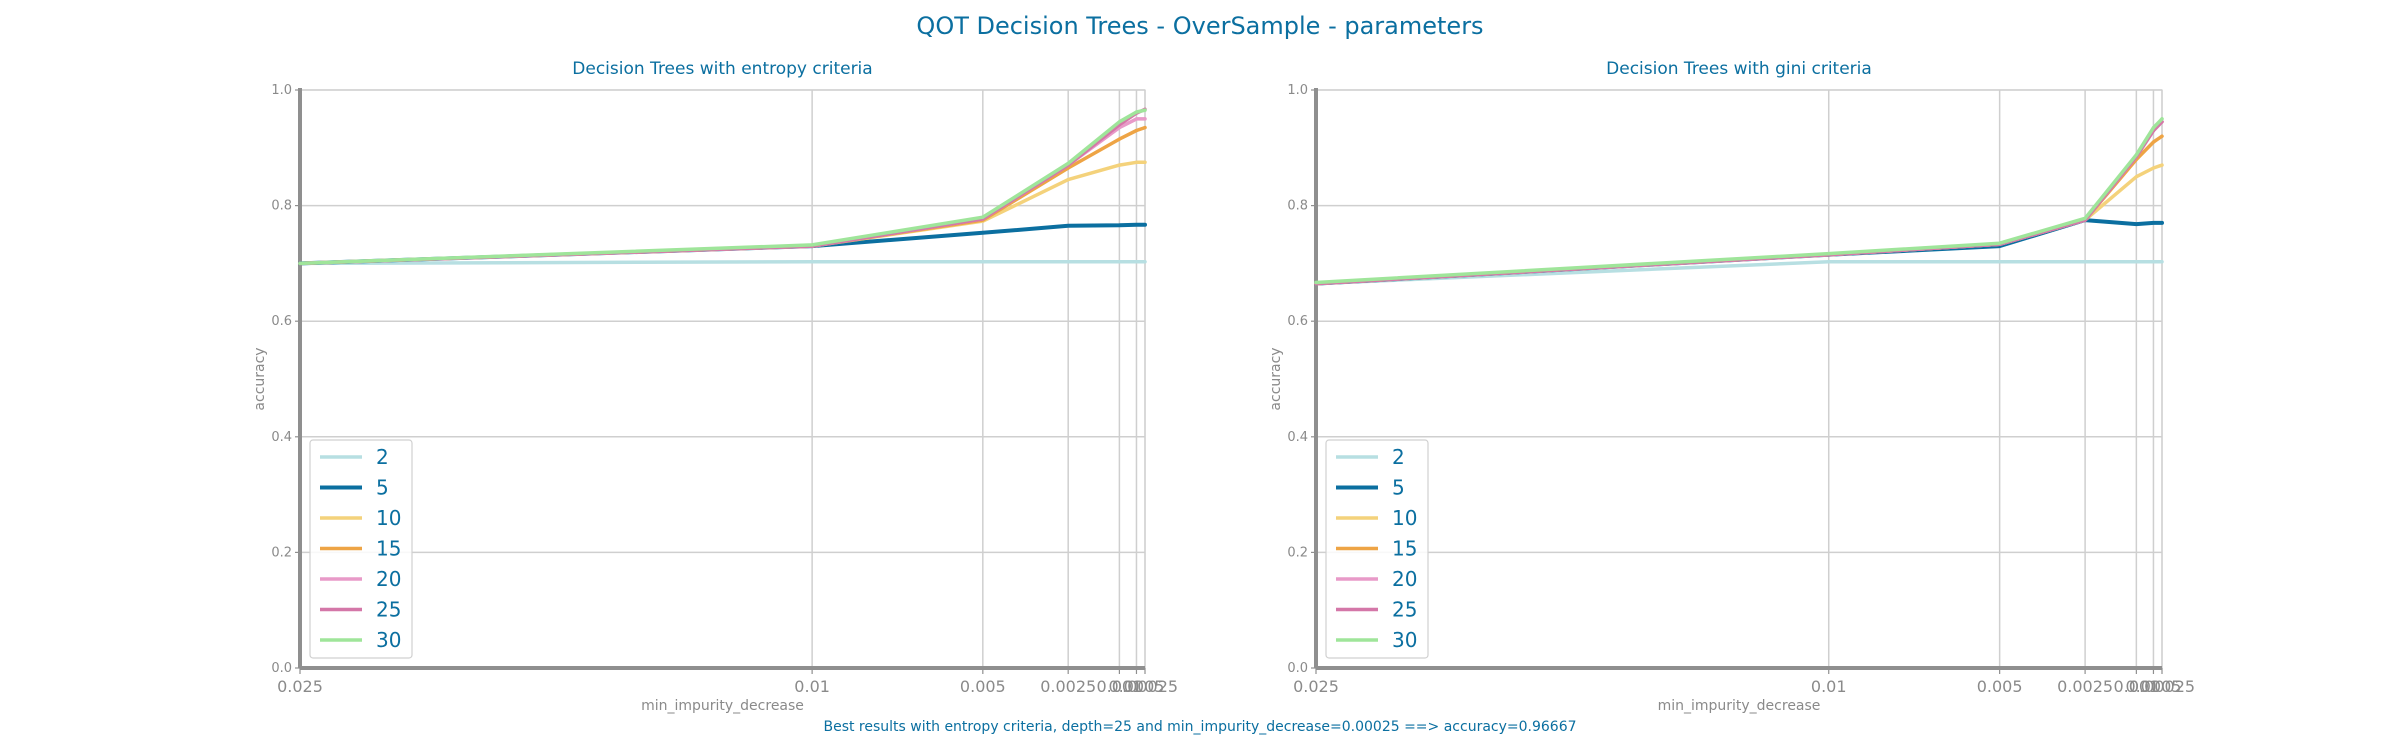 Image resolution: width=2400 pixels, height=750 pixels. What do you see at coordinates (382, 488) in the screenshot?
I see `legend-label: 5` at bounding box center [382, 488].